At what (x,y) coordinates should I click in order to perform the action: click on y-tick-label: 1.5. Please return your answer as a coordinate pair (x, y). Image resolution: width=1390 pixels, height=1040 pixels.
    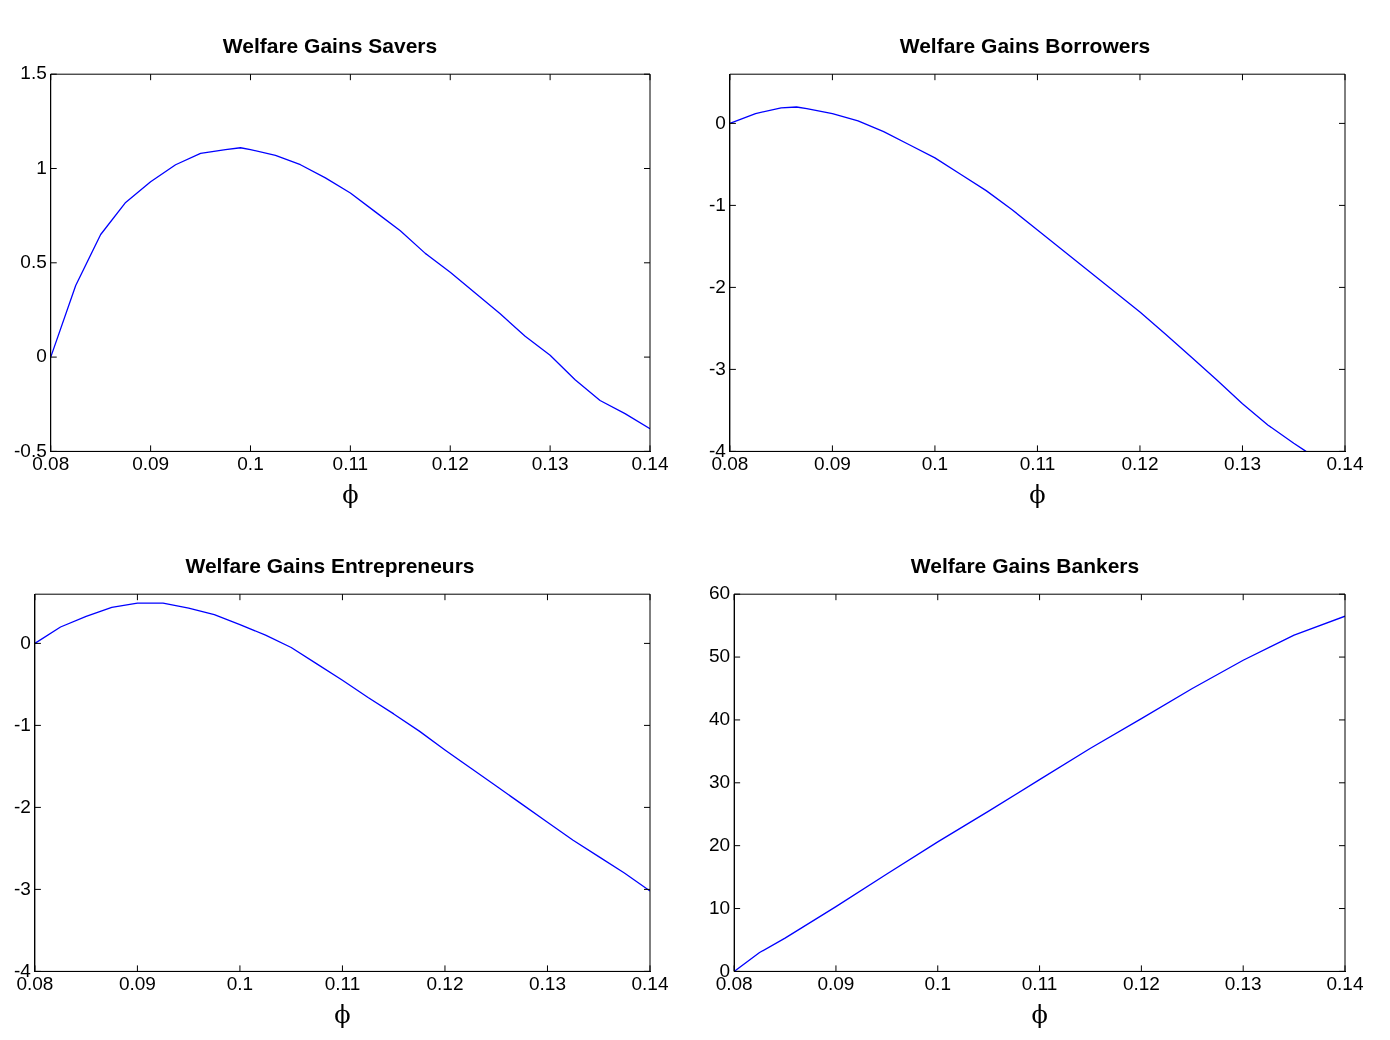
    Looking at the image, I should click on (33, 73).